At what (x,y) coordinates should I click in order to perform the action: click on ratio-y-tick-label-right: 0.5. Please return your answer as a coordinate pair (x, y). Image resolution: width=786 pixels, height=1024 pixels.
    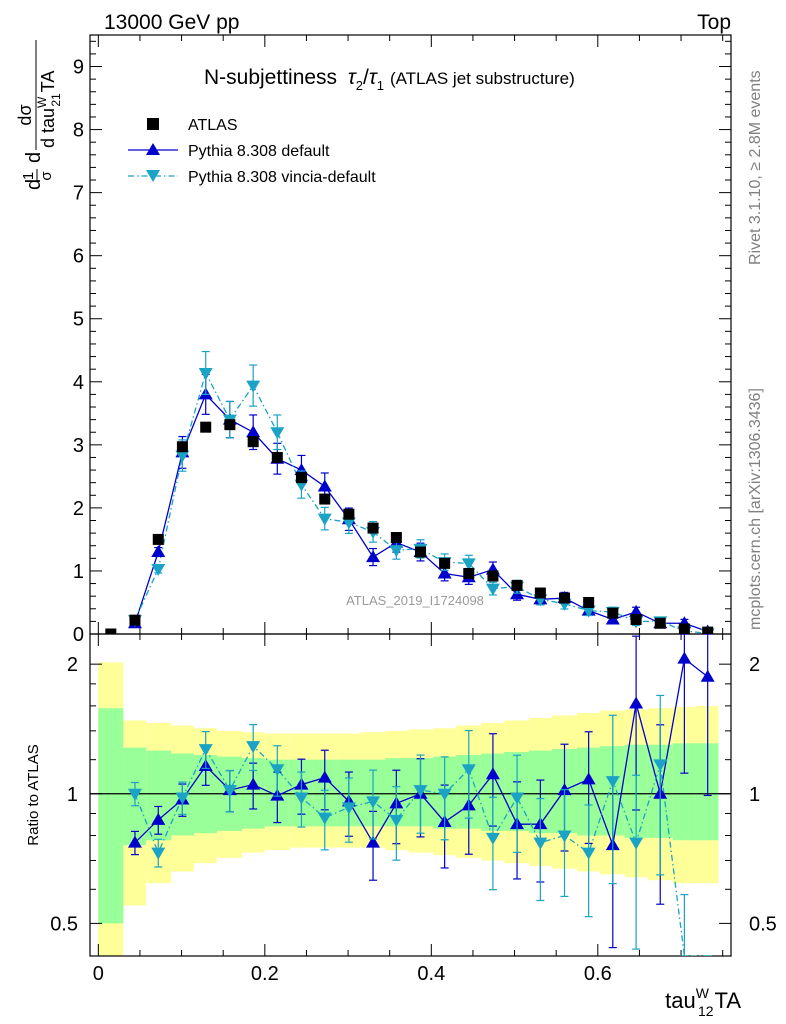
    Looking at the image, I should click on (763, 924).